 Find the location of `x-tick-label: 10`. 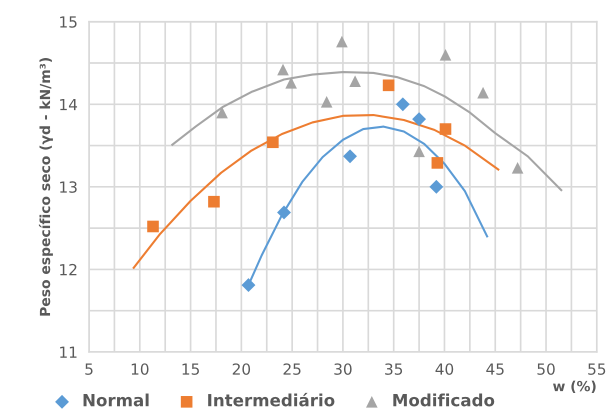

x-tick-label: 10 is located at coordinates (140, 369).